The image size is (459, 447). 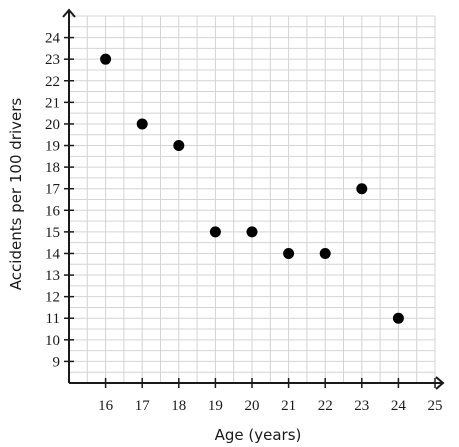 What do you see at coordinates (52, 298) in the screenshot?
I see `y-tick-label: 12` at bounding box center [52, 298].